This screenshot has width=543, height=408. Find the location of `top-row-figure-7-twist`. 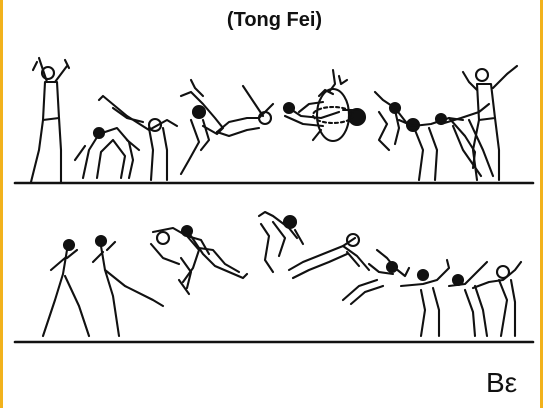

top-row-figure-7-twist is located at coordinates (339, 105).